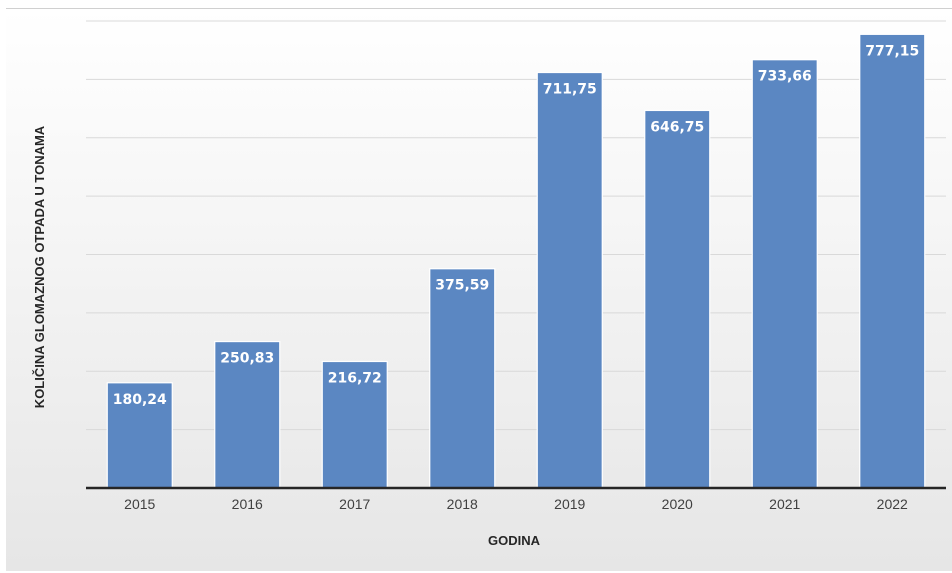 The image size is (952, 573). Describe the element at coordinates (677, 504) in the screenshot. I see `x-tick-2020: 2020` at that location.